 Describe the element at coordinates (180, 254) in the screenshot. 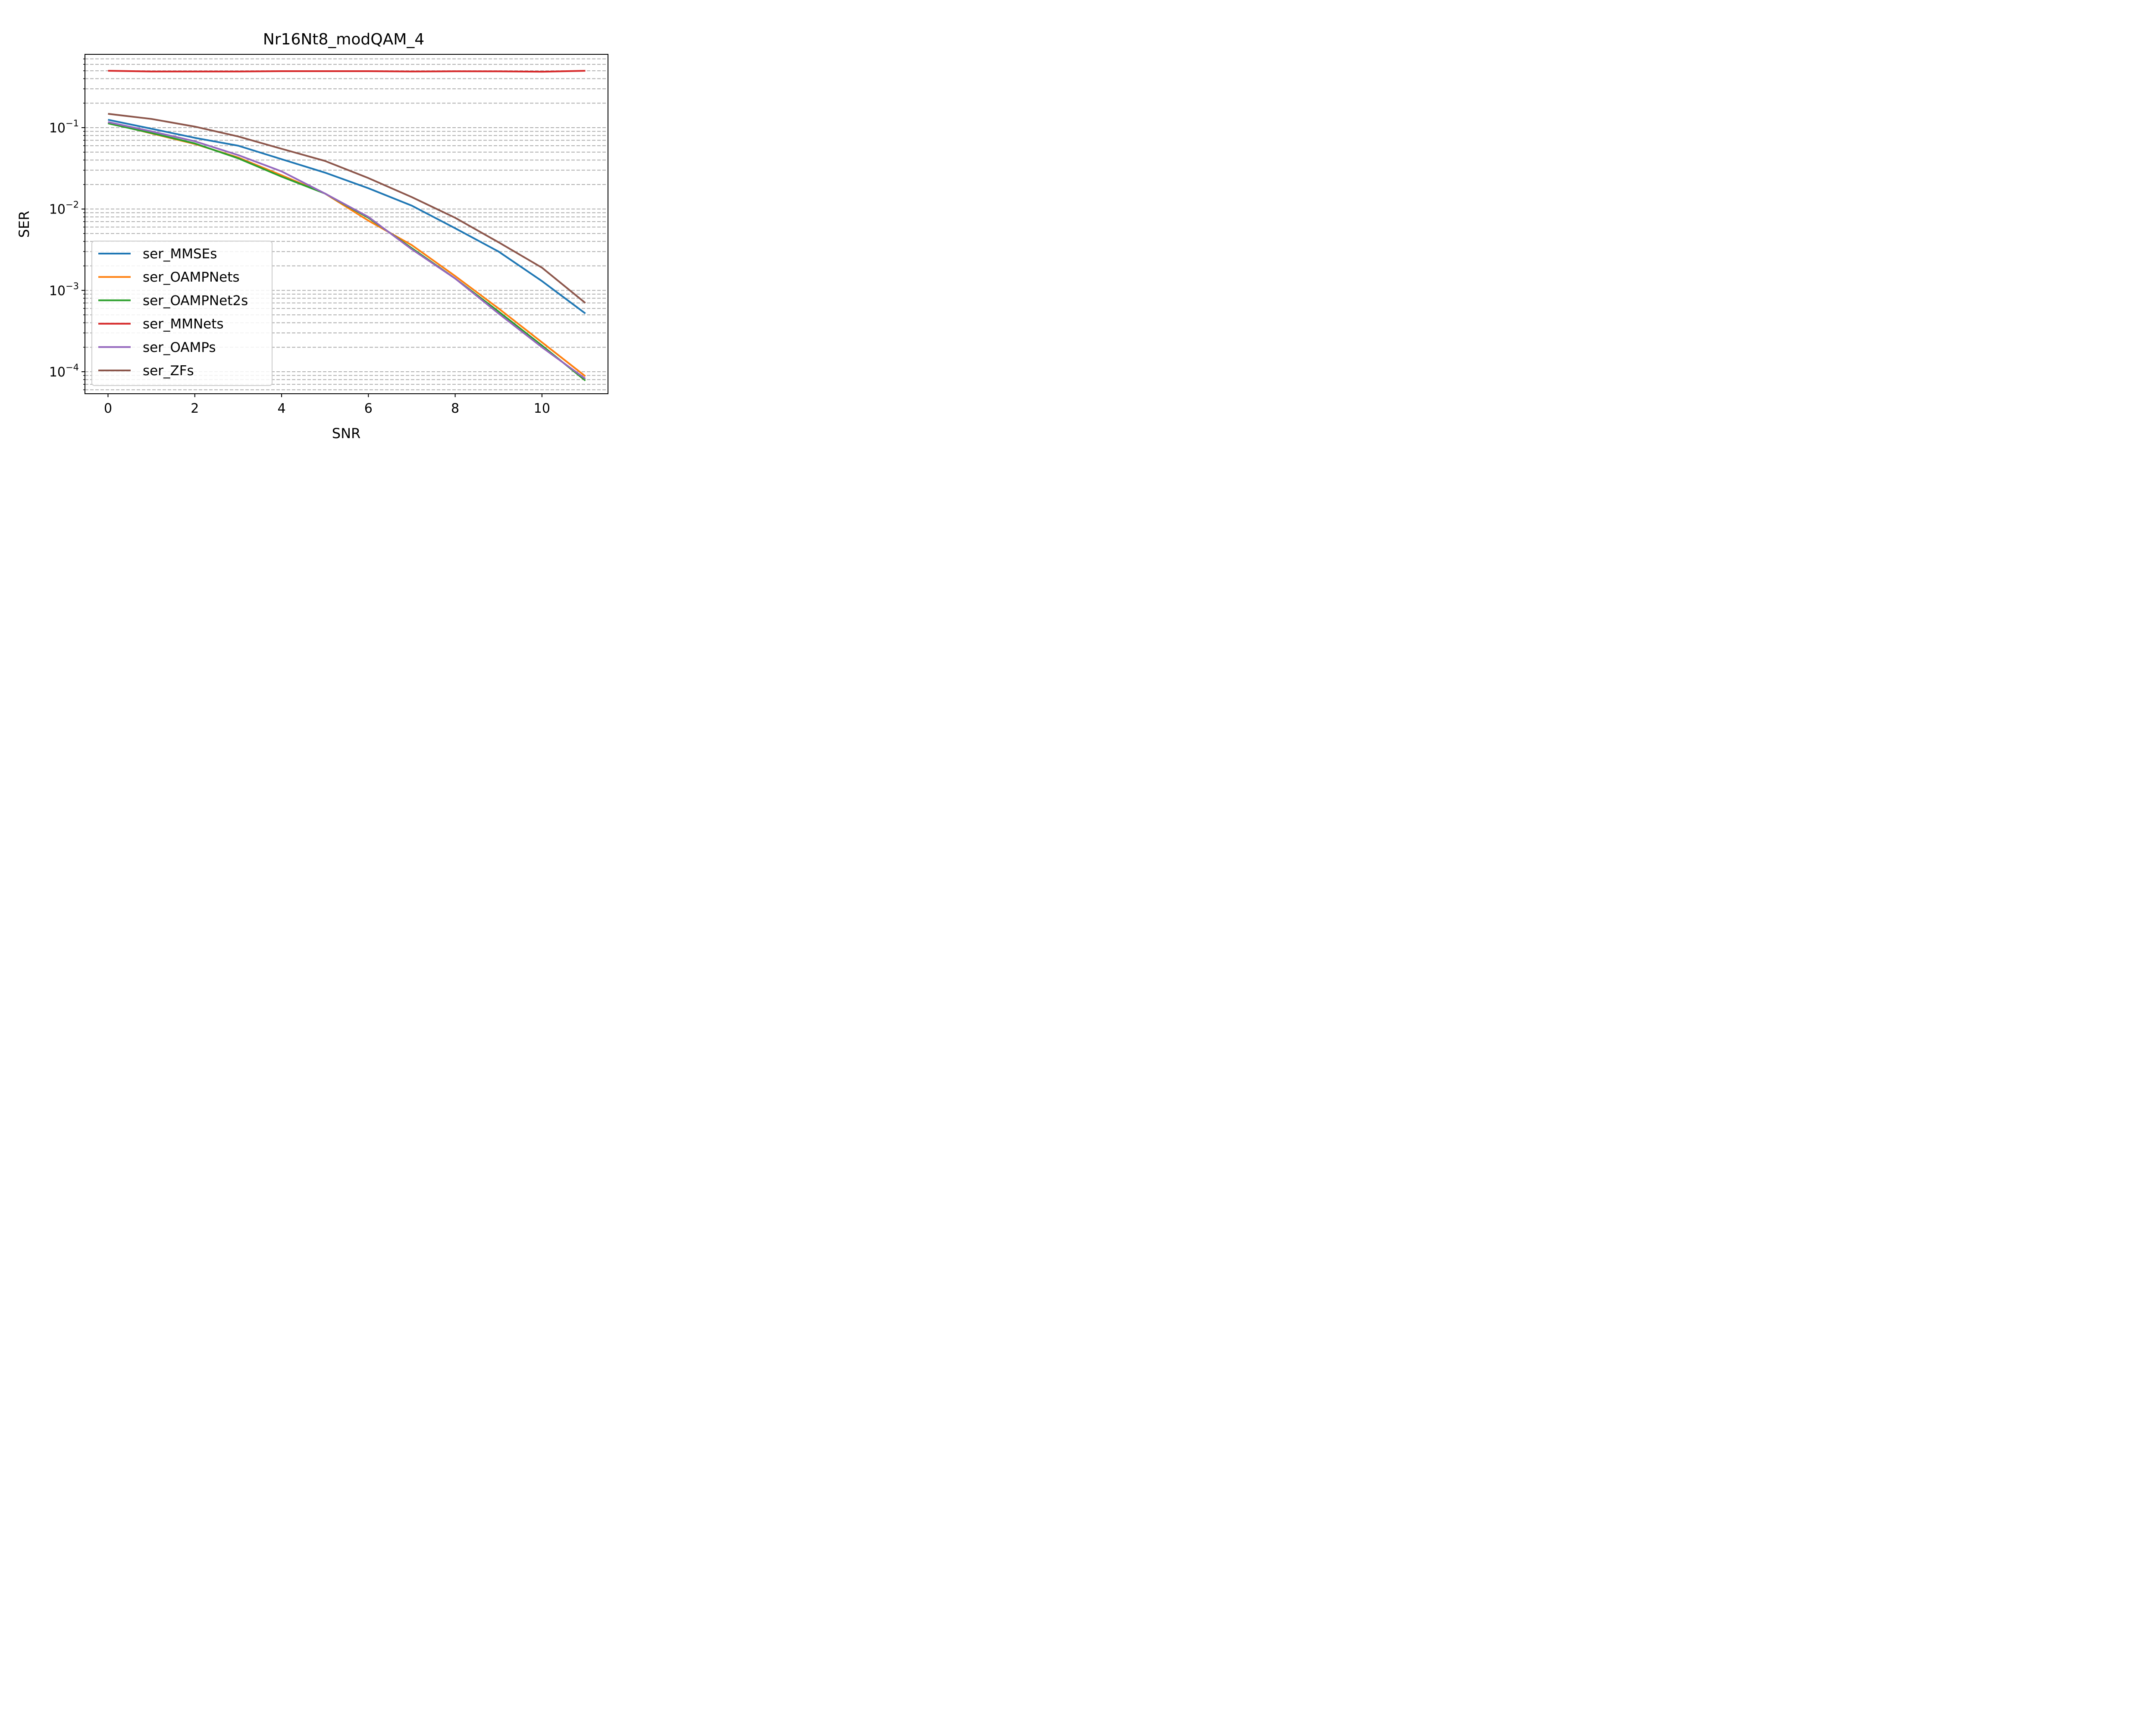

I see `legend-label: ser_MMSEs` at that location.